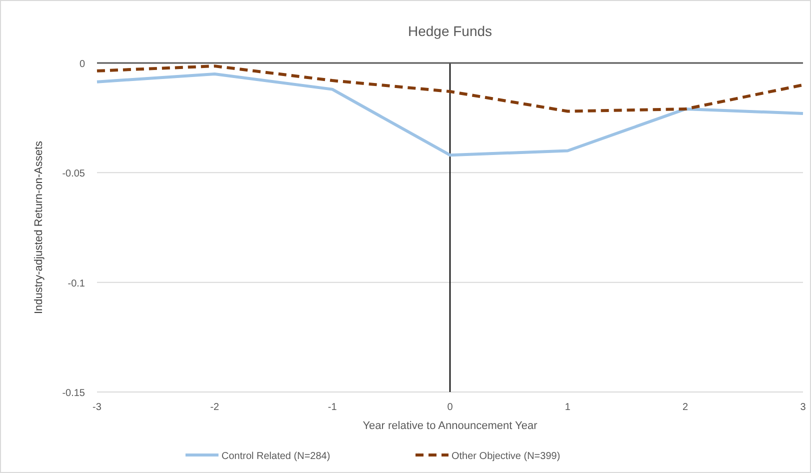  Describe the element at coordinates (450, 88) in the screenshot. I see `line-series` at that location.